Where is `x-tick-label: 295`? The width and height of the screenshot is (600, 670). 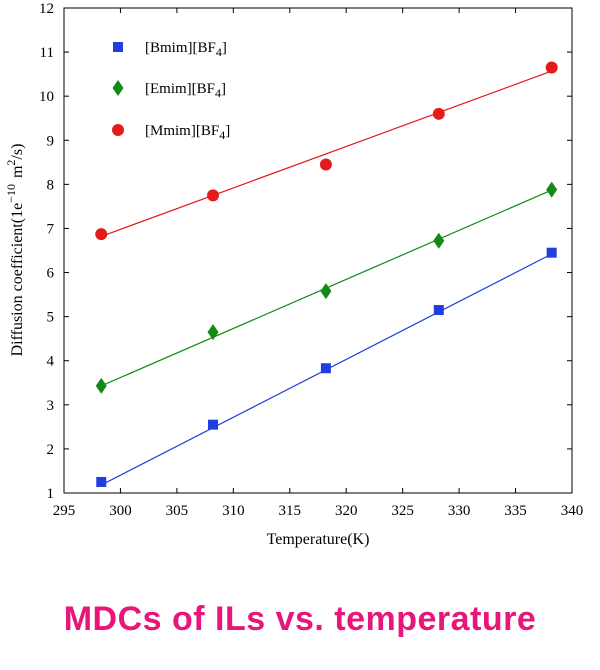 x-tick-label: 295 is located at coordinates (64, 511).